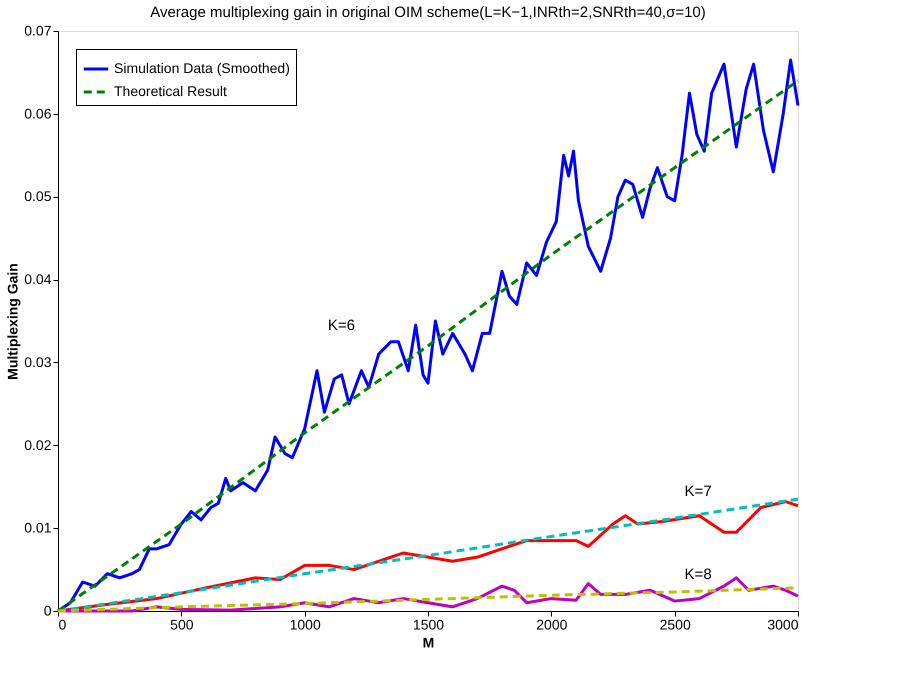 The width and height of the screenshot is (897, 694). What do you see at coordinates (182, 624) in the screenshot?
I see `x-tick-label: 500` at bounding box center [182, 624].